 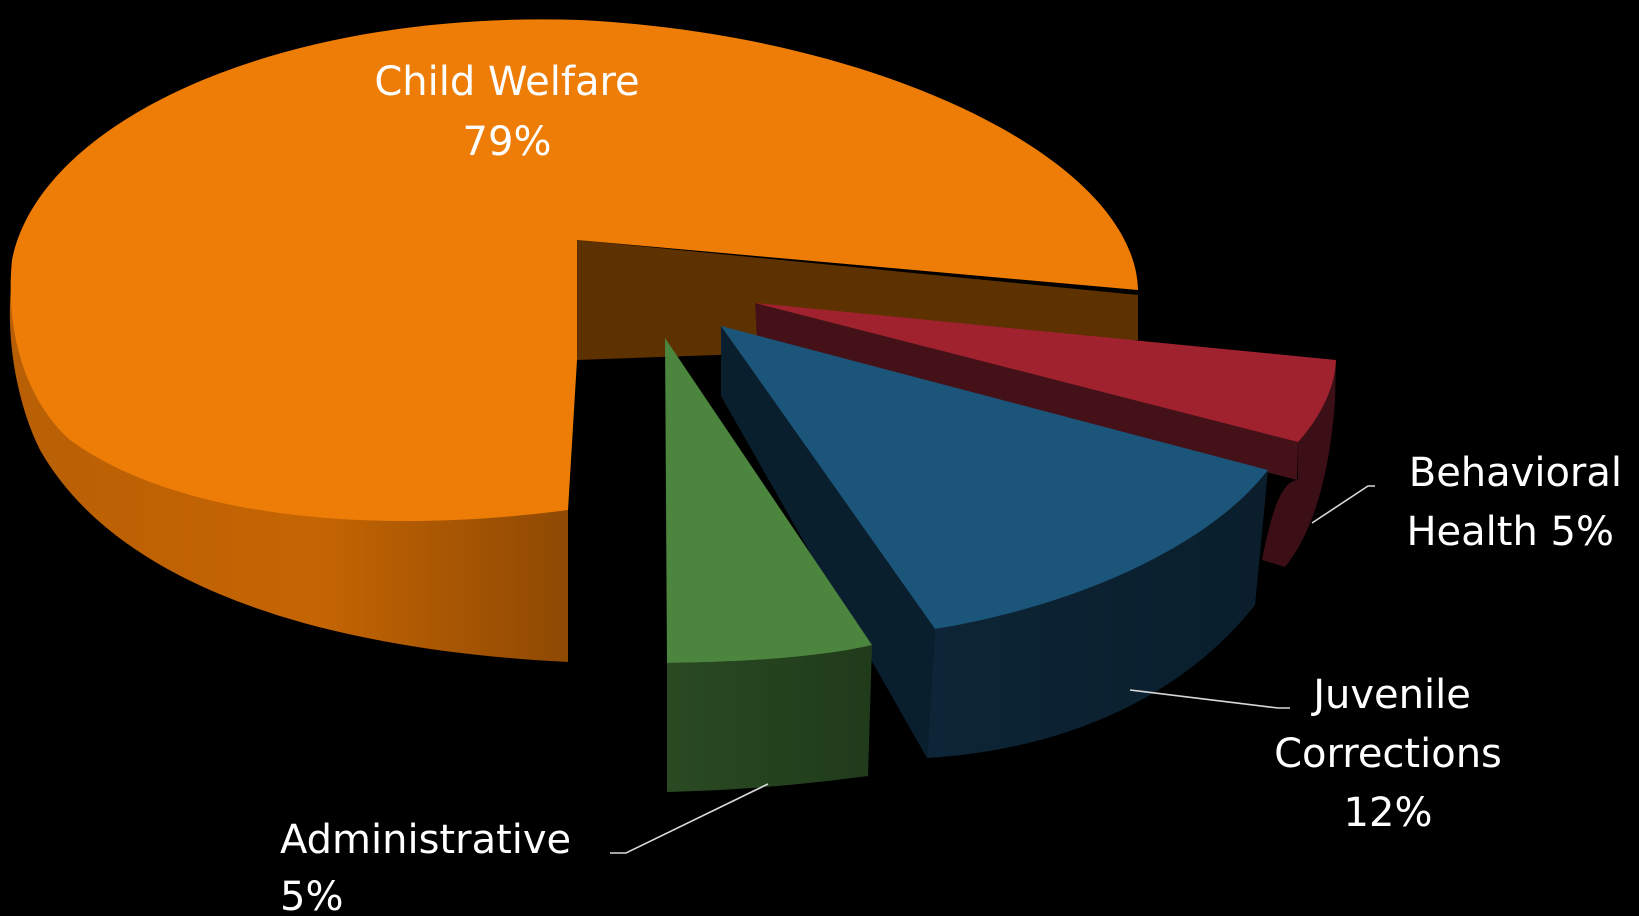 I want to click on data-label-juvenile-corrections-line2: Corrections, so click(x=1388, y=754).